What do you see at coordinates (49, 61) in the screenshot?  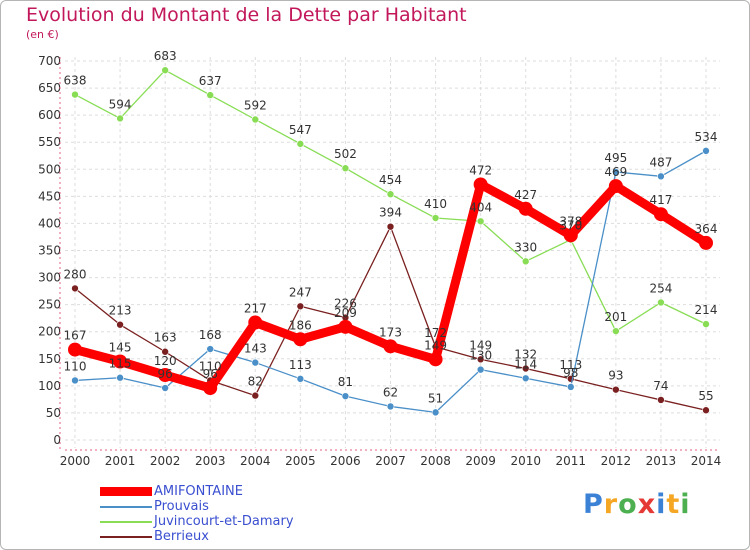 I see `y-tick-label: 700` at bounding box center [49, 61].